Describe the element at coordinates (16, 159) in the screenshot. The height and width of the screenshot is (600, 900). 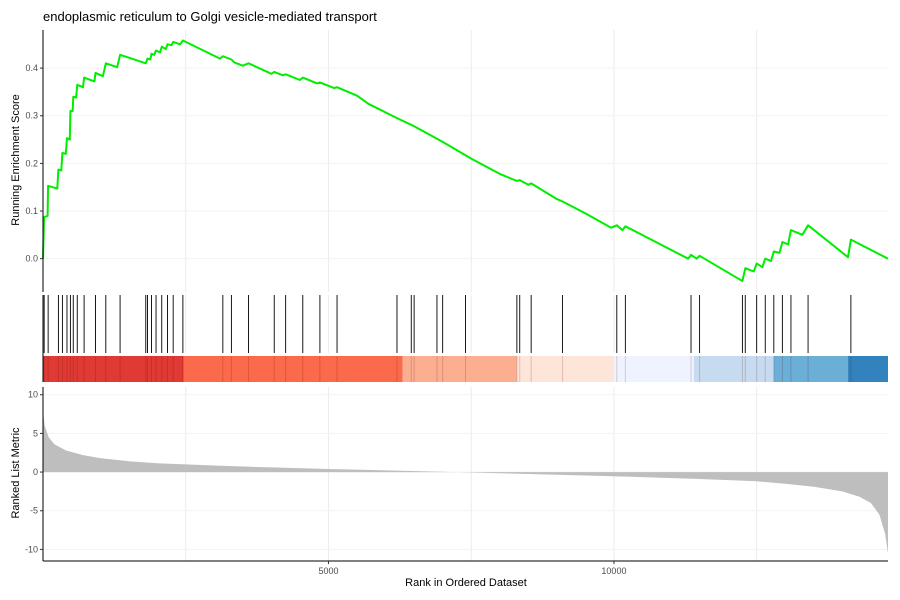
I see `running-score-axis-title: Running Enrichment Score` at that location.